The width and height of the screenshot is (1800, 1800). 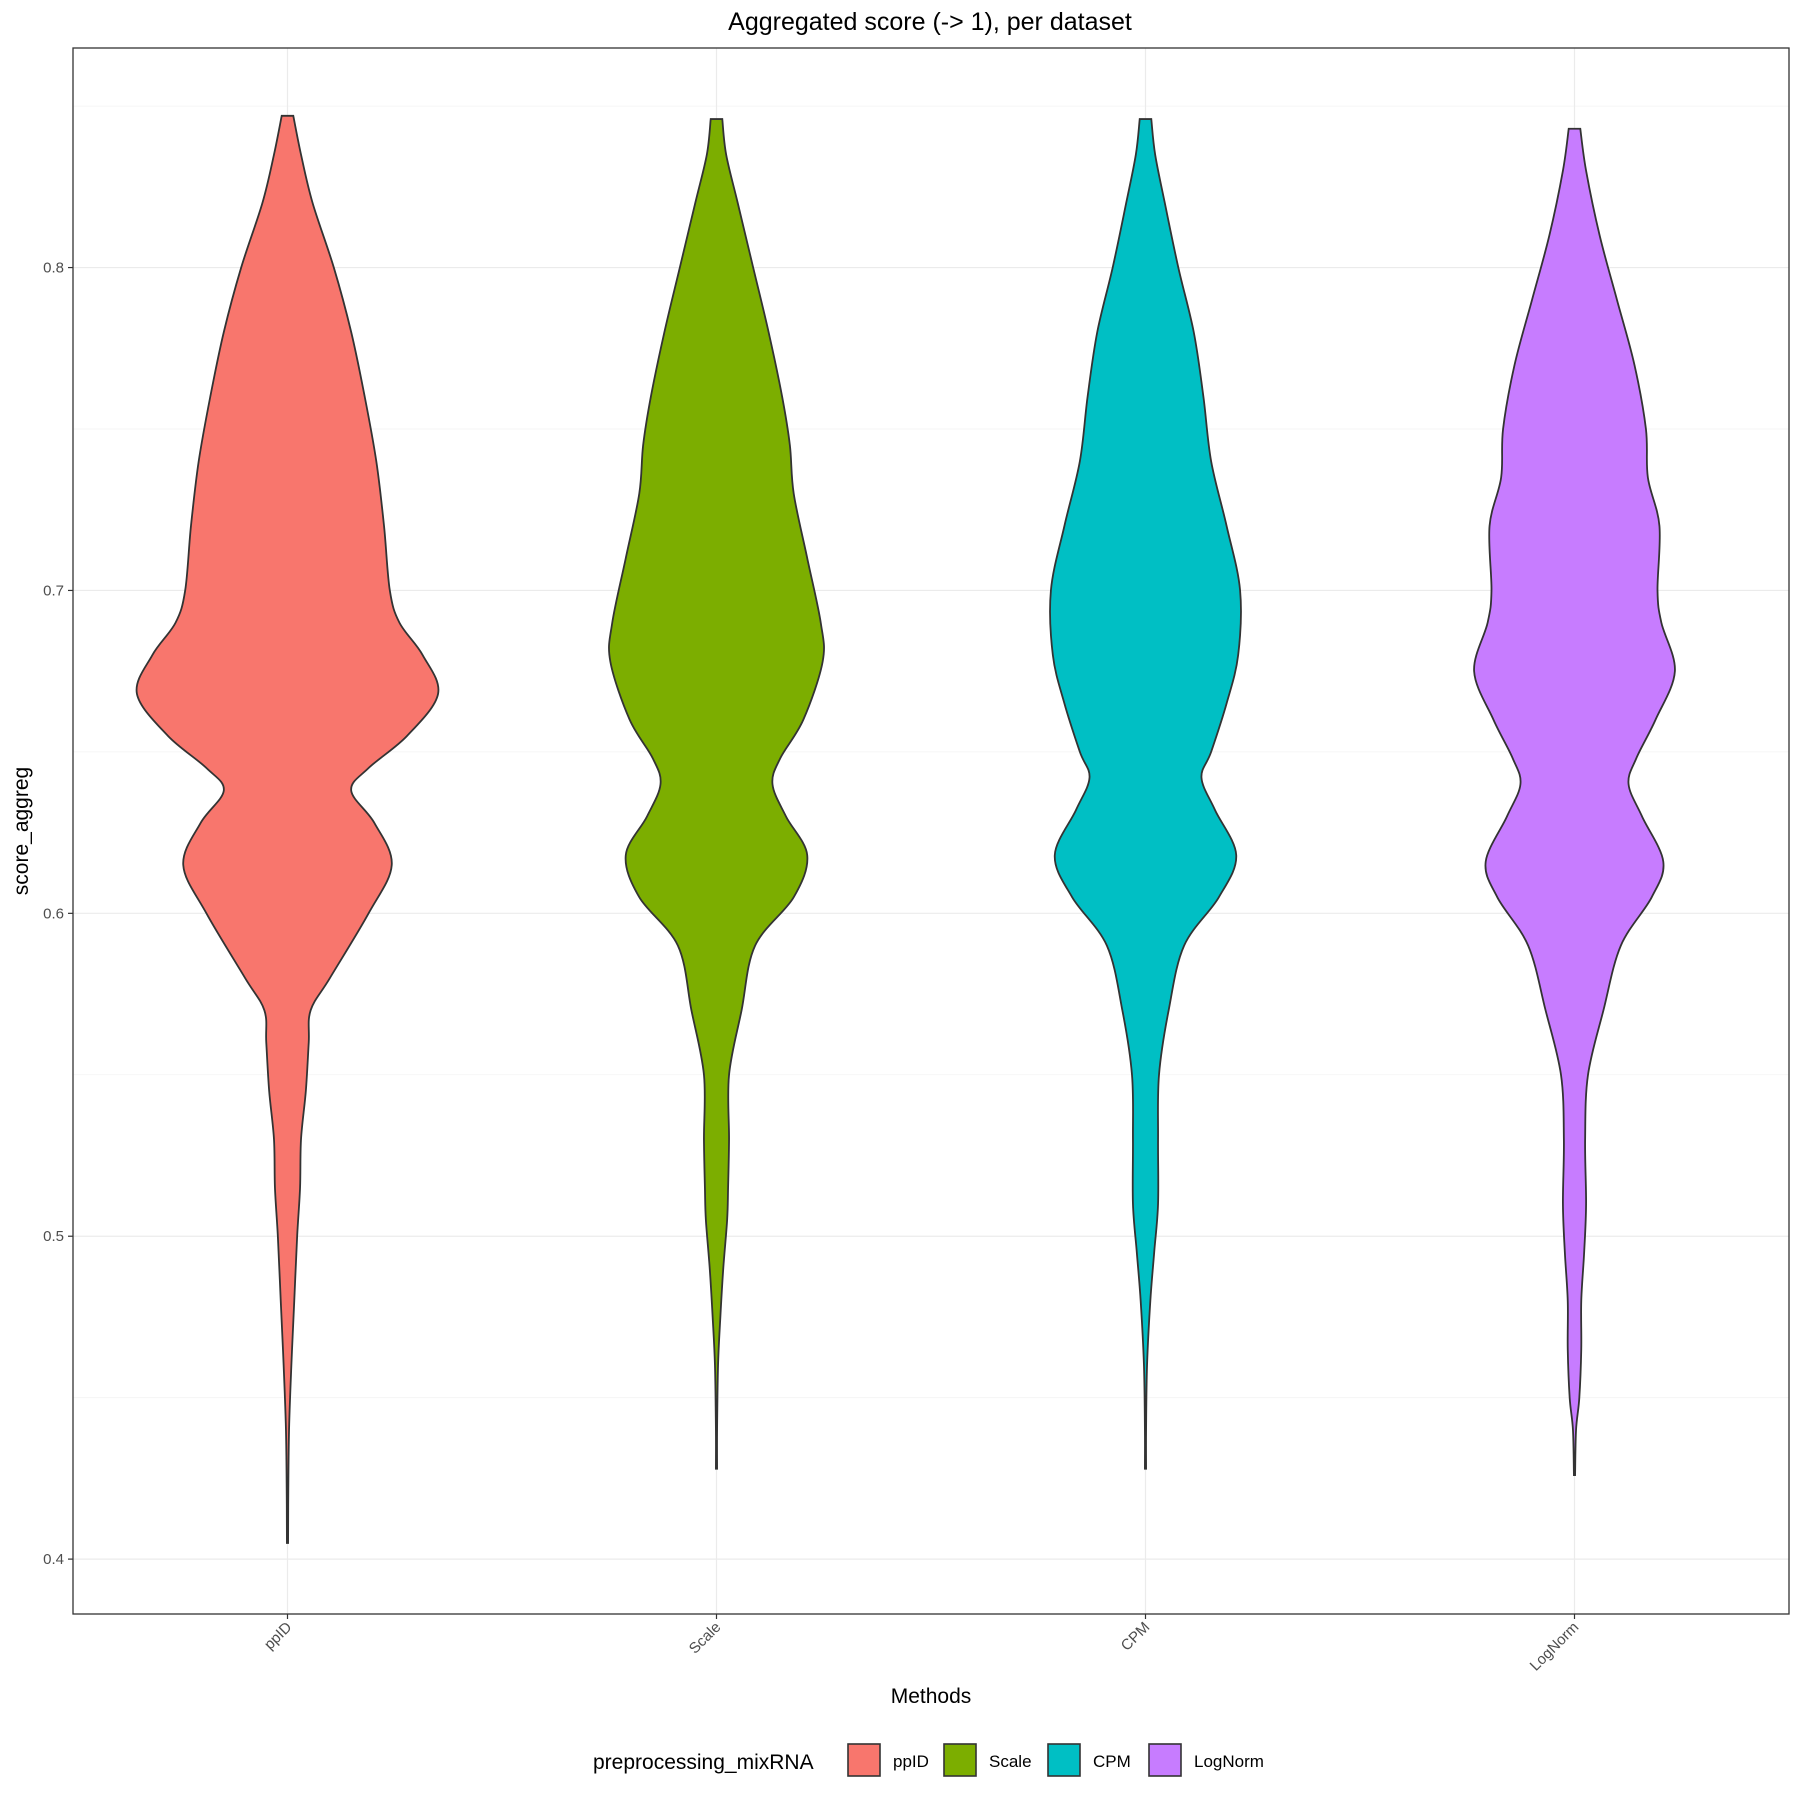 I want to click on y-tick-label: 0.8, so click(x=53, y=268).